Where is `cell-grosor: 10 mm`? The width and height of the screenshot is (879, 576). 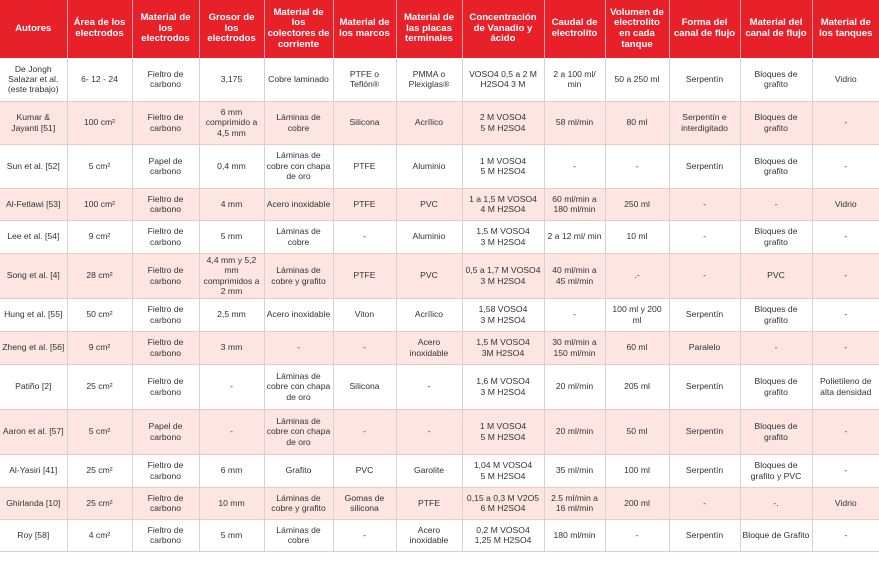
cell-grosor: 10 mm is located at coordinates (232, 503).